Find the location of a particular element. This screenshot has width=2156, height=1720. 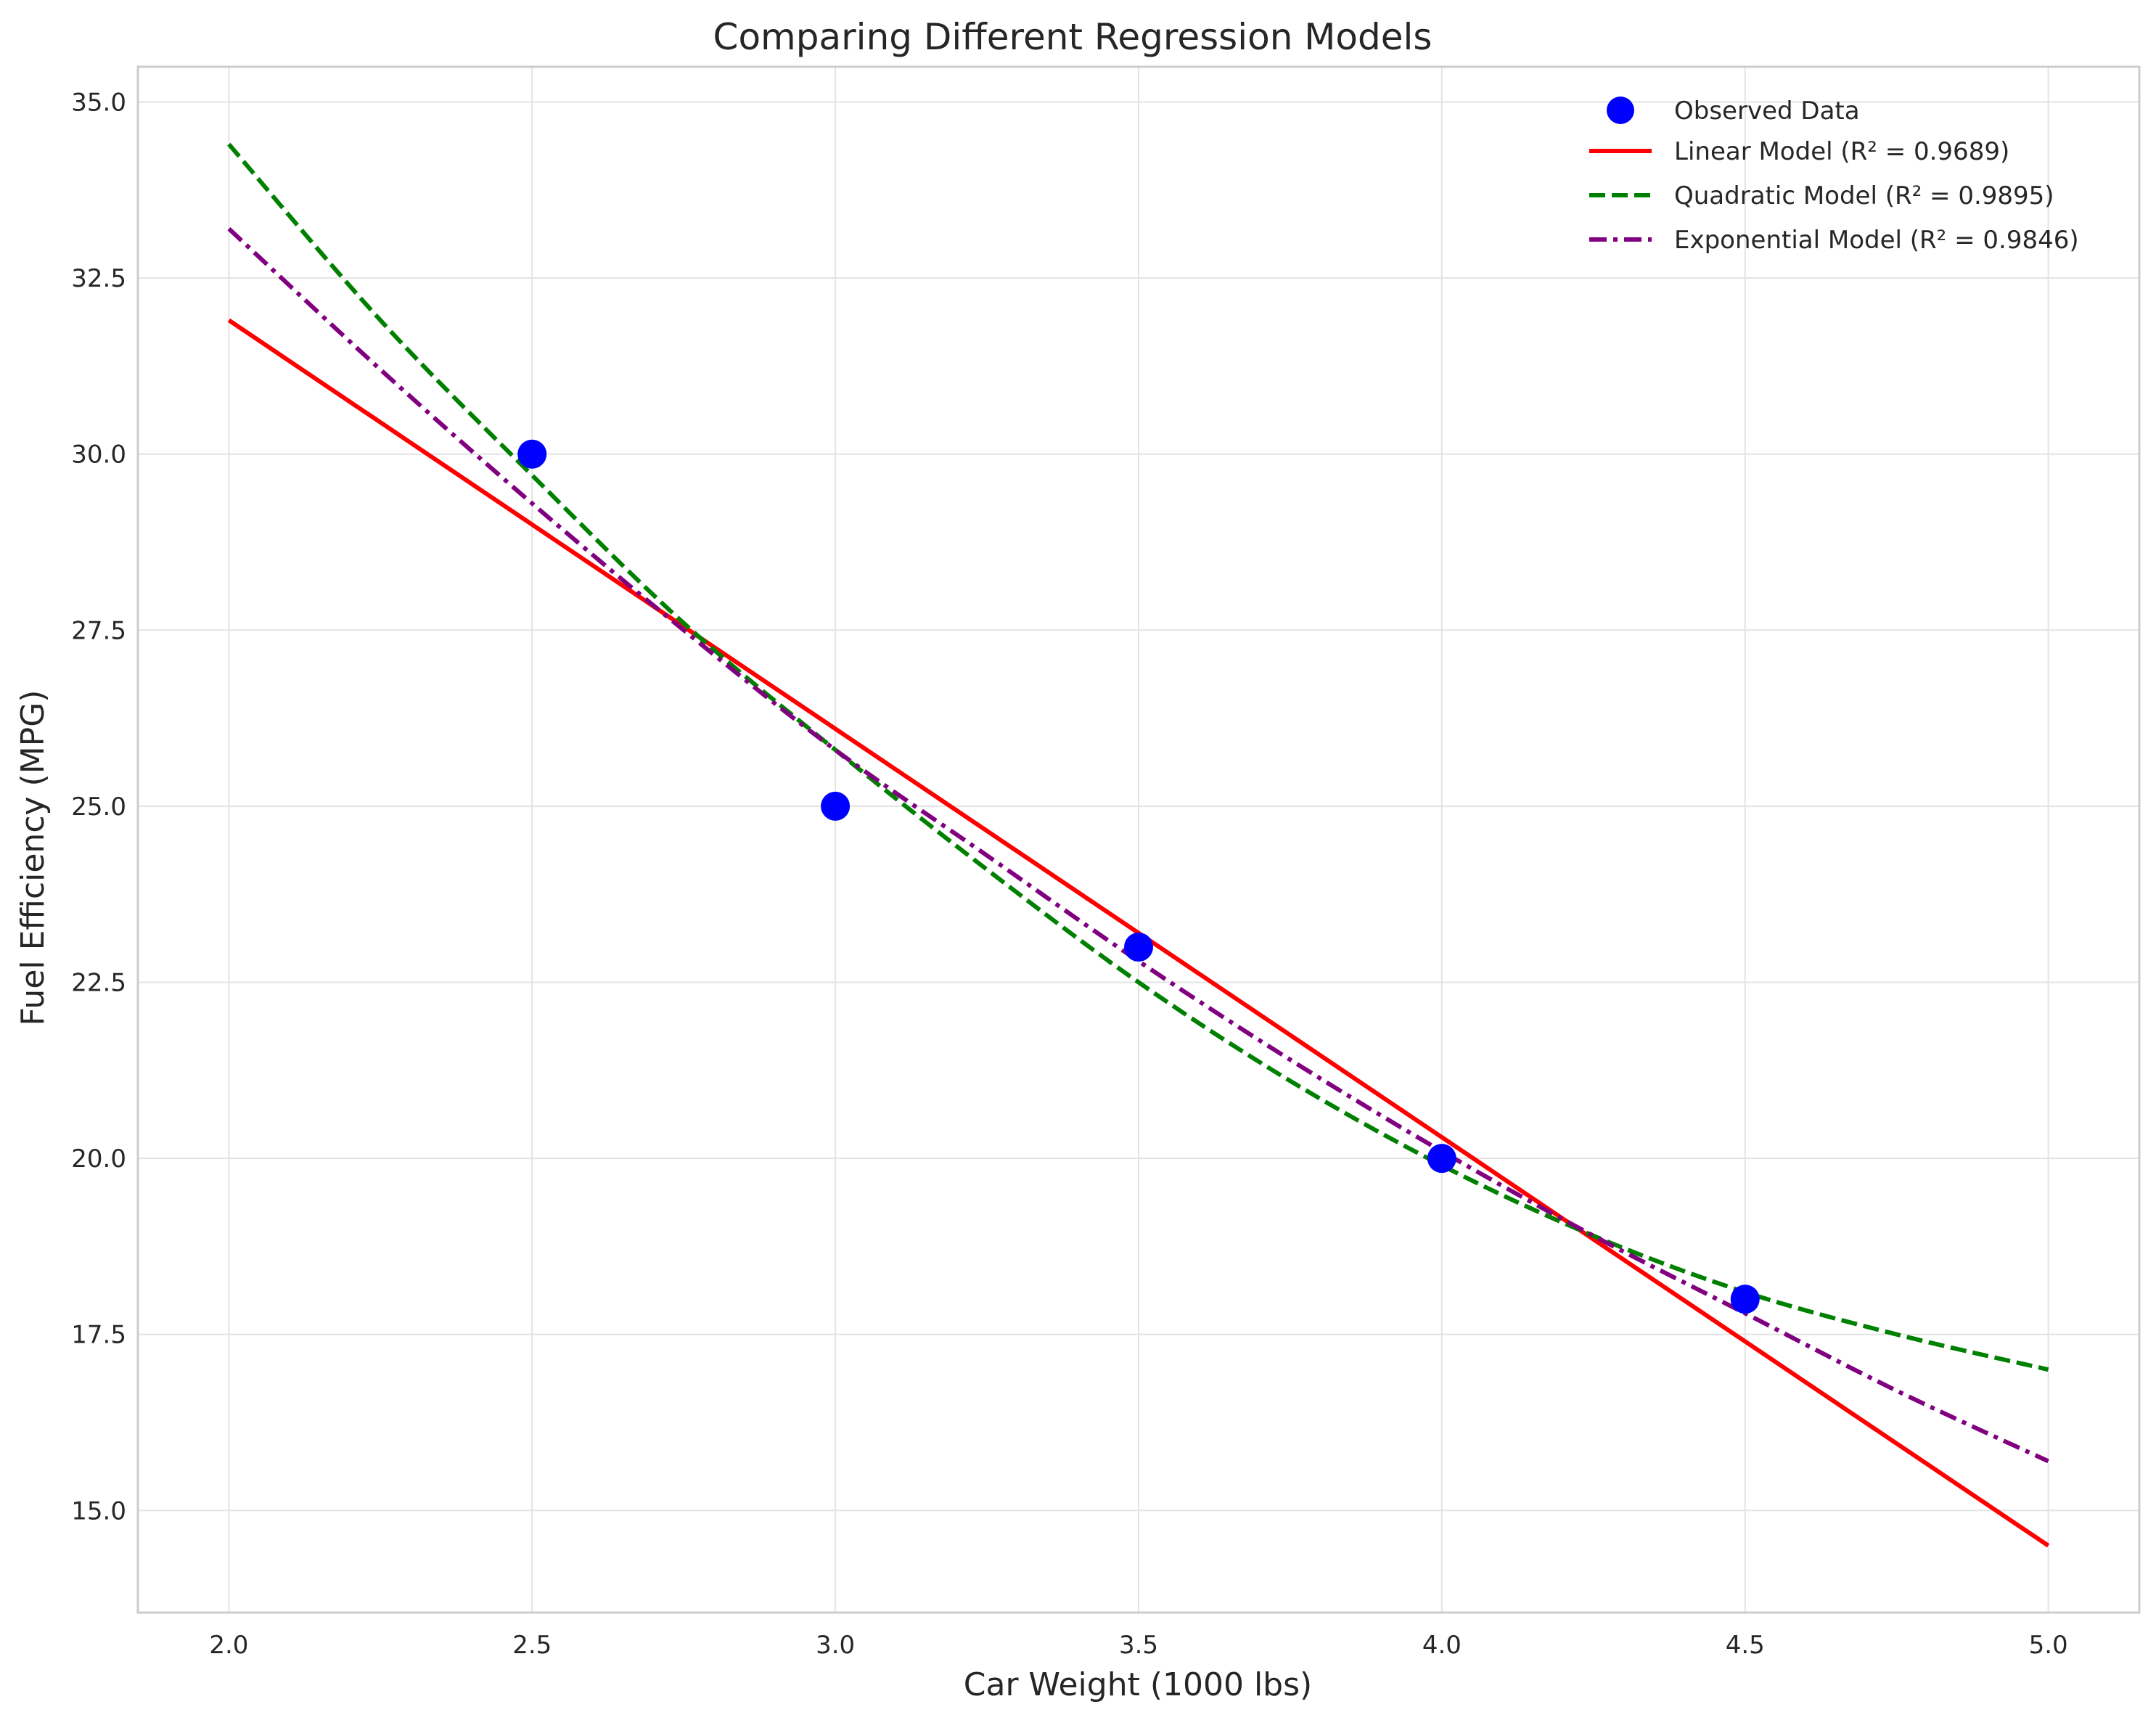

y-tick-label: 25.0 is located at coordinates (98, 808).